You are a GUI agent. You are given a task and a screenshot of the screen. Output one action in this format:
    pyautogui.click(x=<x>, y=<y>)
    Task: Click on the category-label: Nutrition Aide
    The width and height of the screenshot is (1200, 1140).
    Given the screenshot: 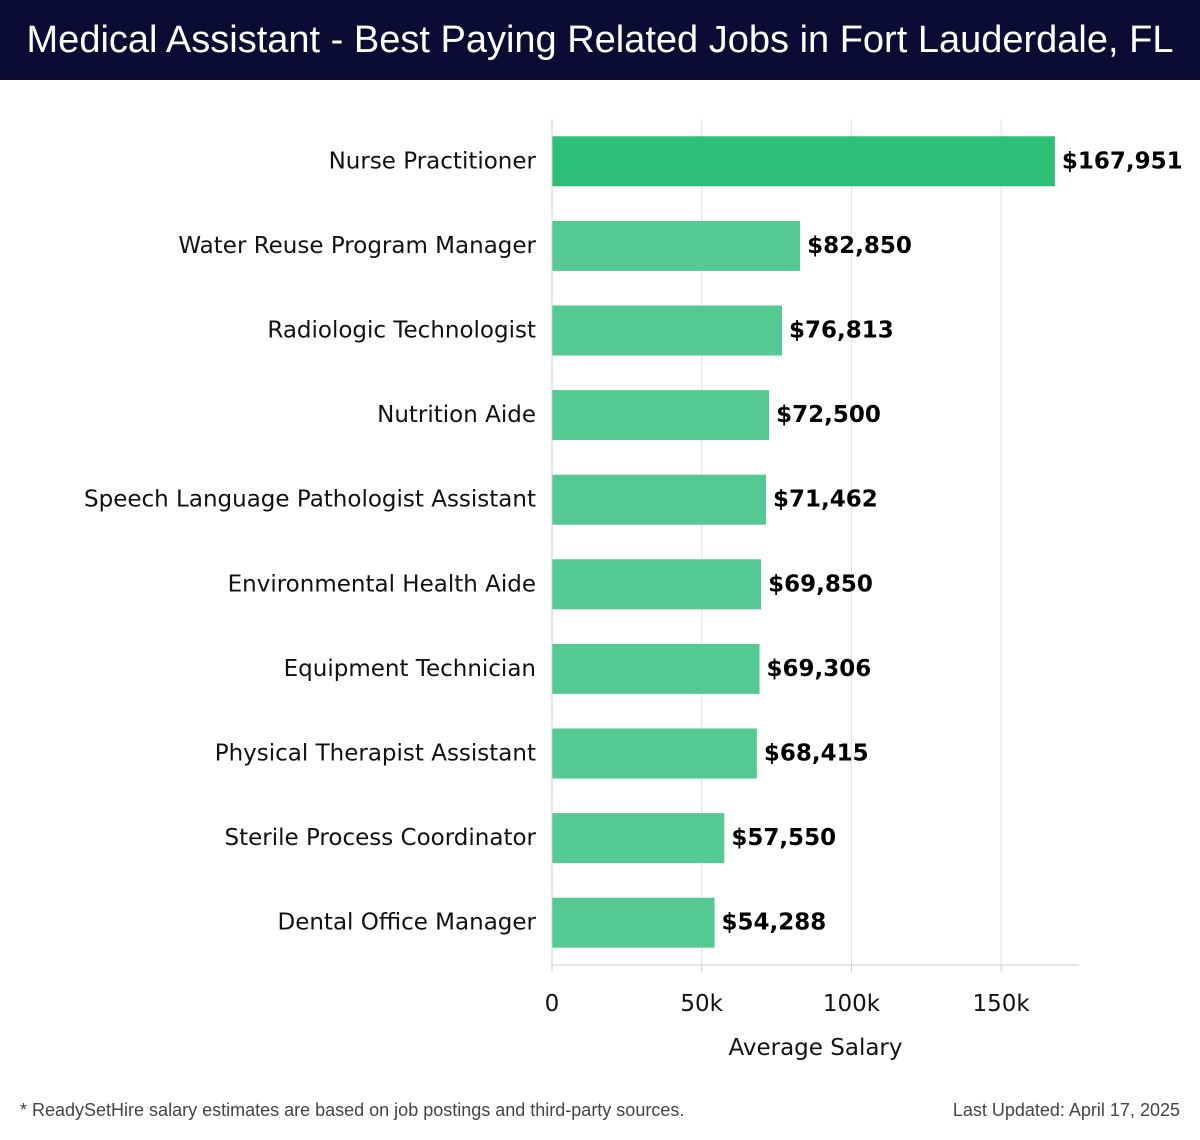 What is the action you would take?
    pyautogui.click(x=456, y=415)
    